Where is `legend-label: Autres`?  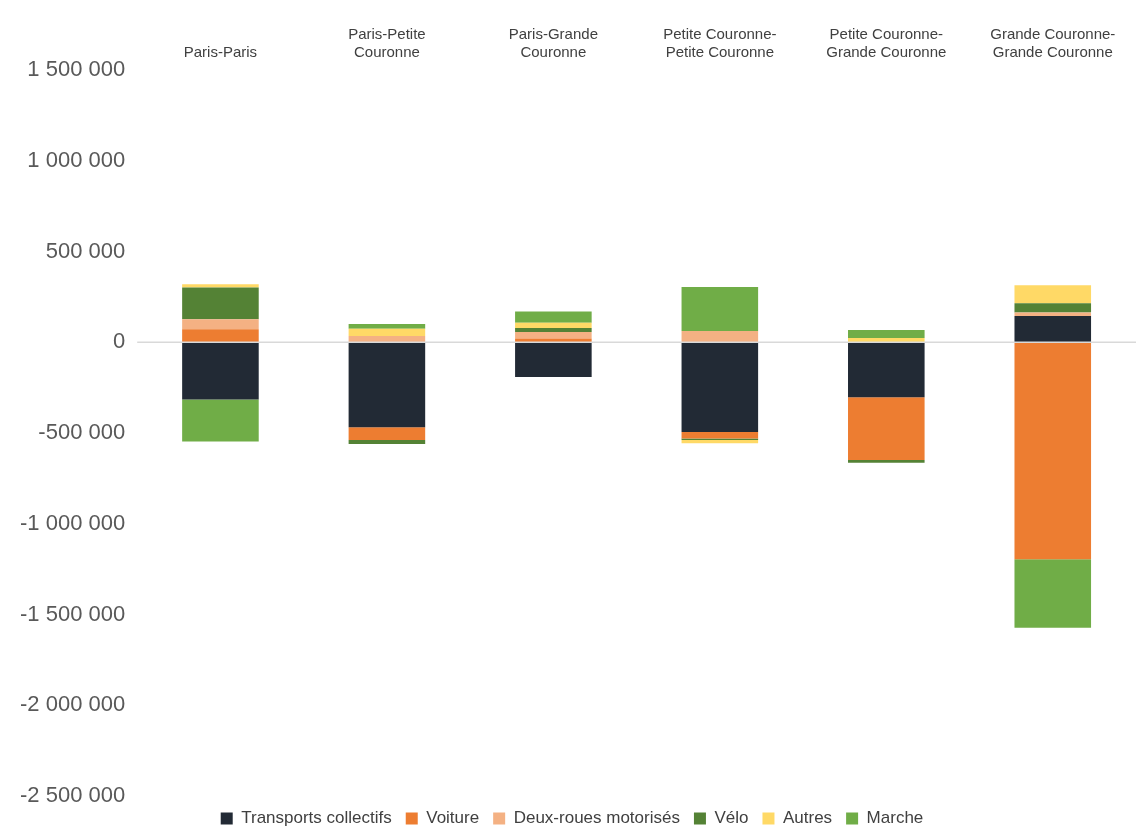 legend-label: Autres is located at coordinates (807, 818).